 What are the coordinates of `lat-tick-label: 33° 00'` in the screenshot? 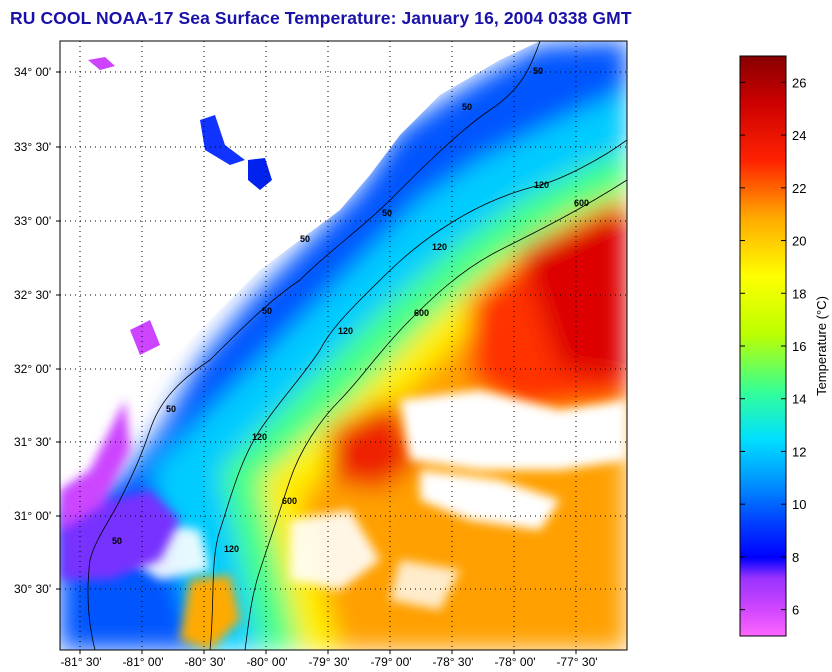 It's located at (32, 221).